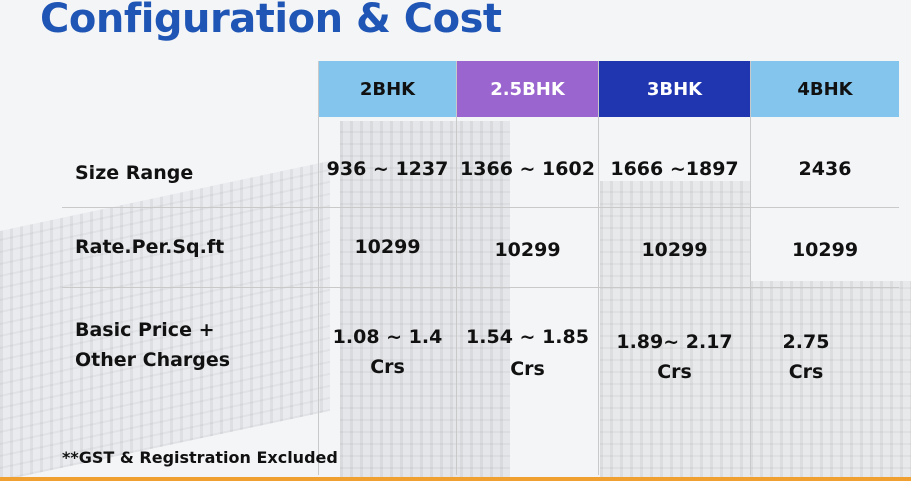 This screenshot has height=481, width=911. Describe the element at coordinates (674, 89) in the screenshot. I see `column-header-3bhk: 3BHK` at that location.